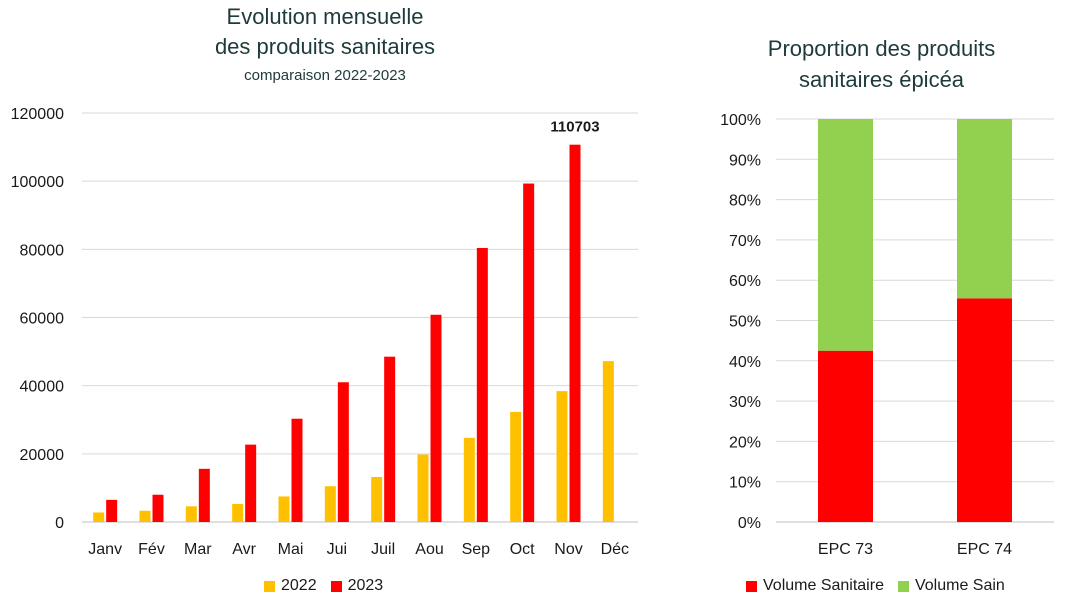 The width and height of the screenshot is (1073, 605). I want to click on data-label-nov-2023: 110703, so click(574, 127).